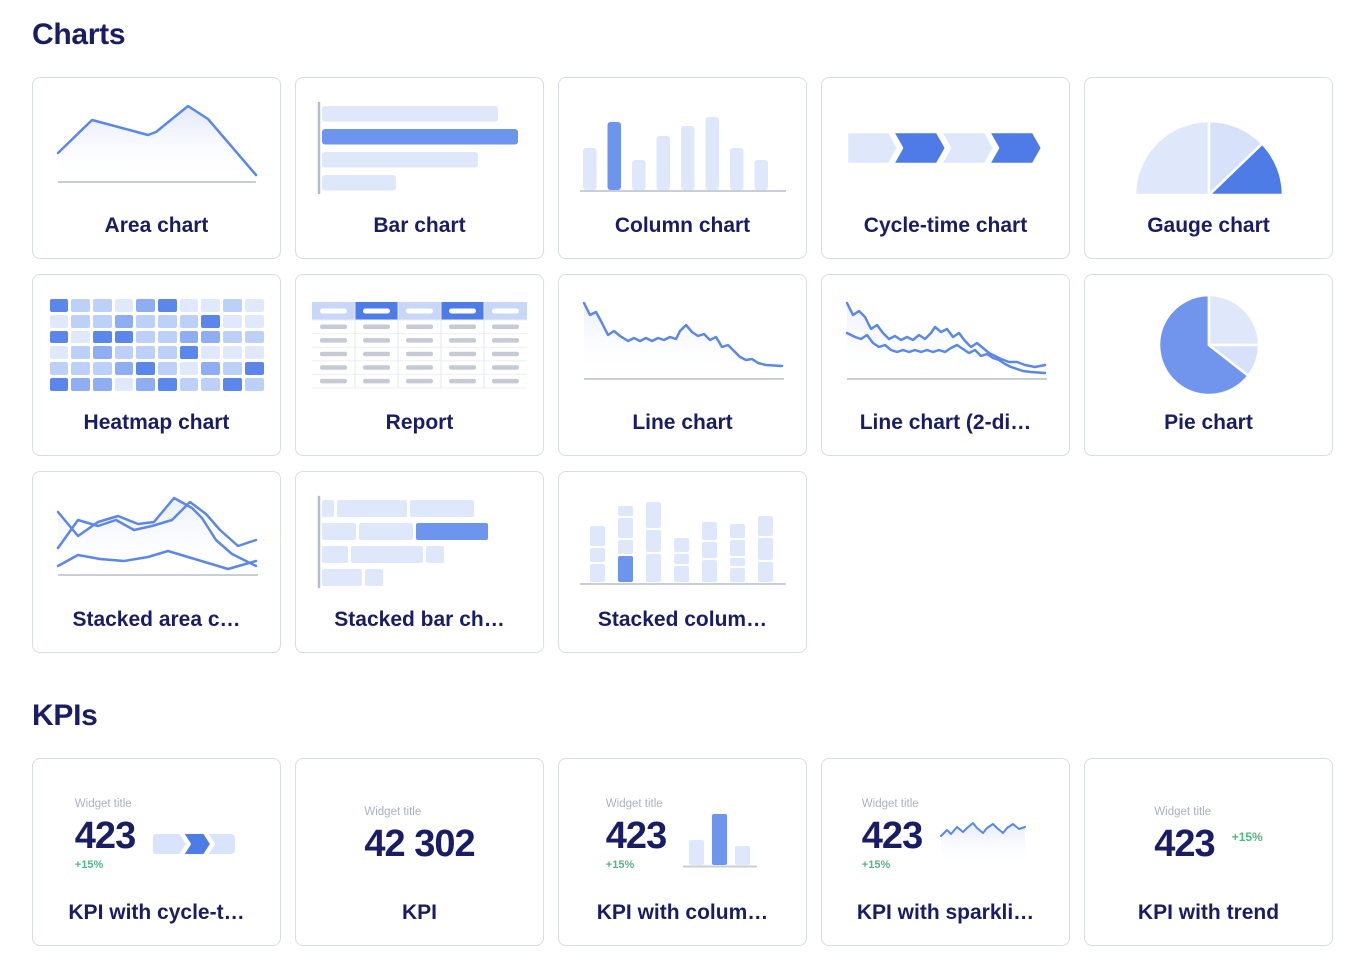 Image resolution: width=1346 pixels, height=972 pixels. I want to click on chart-card-label: Bar chart, so click(419, 225).